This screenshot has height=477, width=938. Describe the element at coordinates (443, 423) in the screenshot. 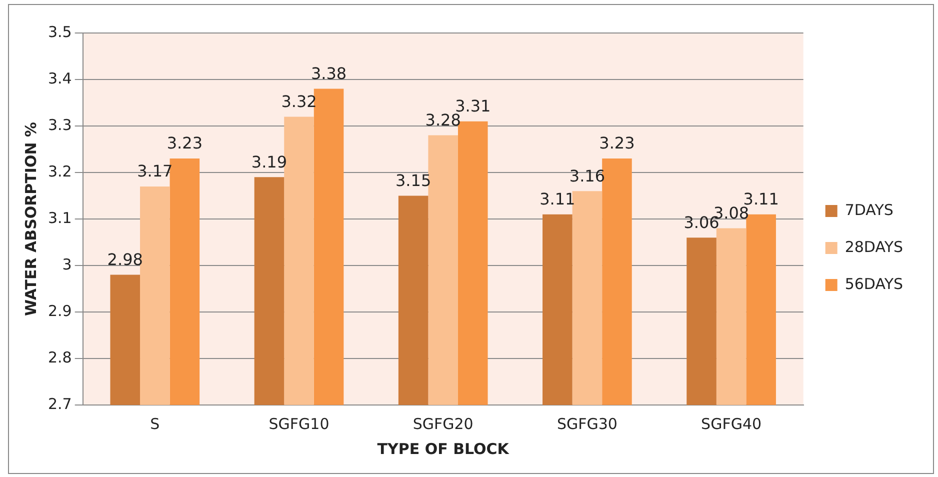

I see `x-tick-label: SGFG20` at that location.